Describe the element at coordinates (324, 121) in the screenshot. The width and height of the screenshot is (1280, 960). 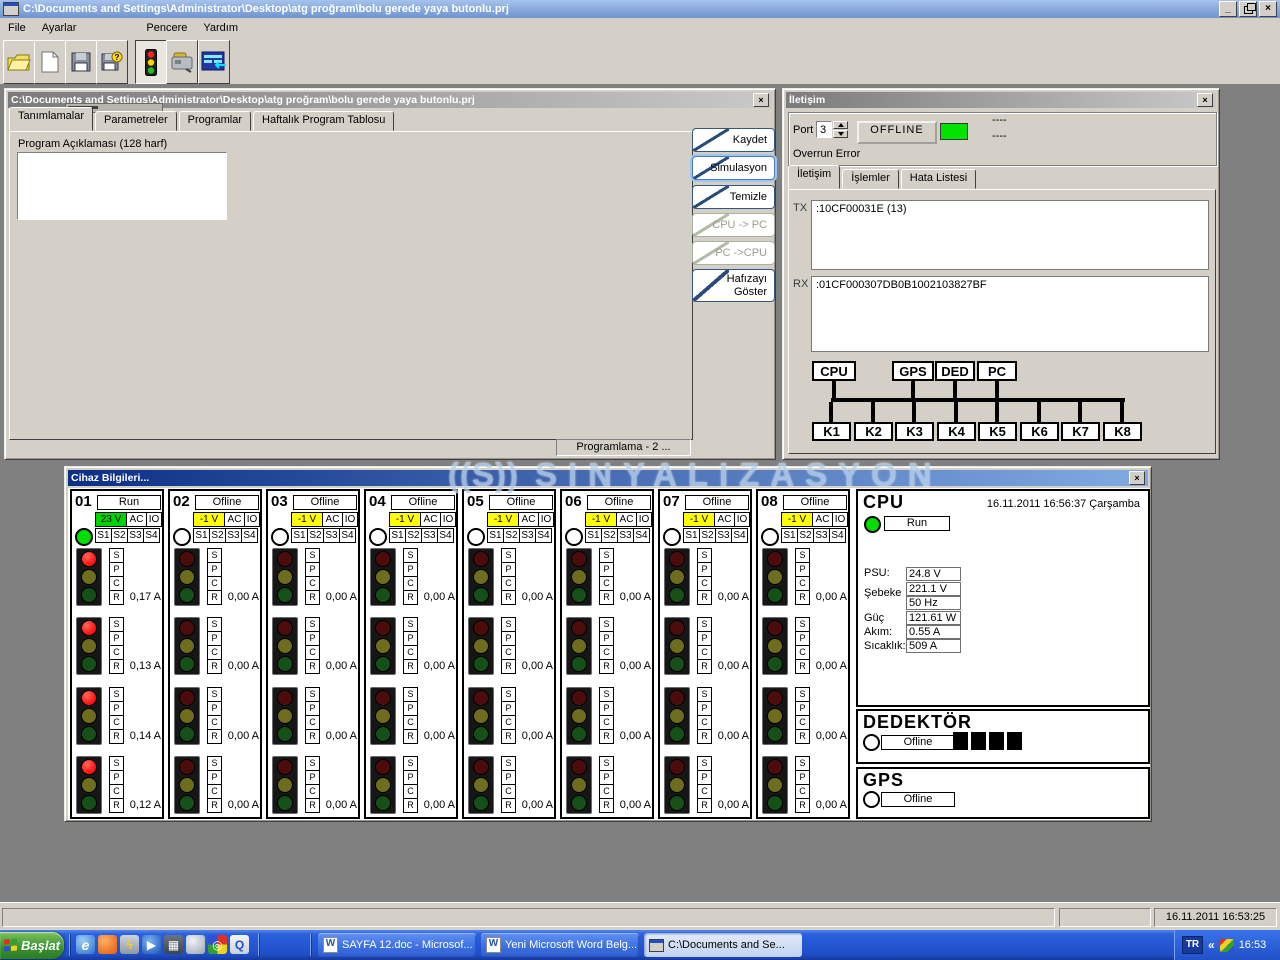
I see `tab-haftalık-program-tablosu: Haftalık Program Tablosu` at that location.